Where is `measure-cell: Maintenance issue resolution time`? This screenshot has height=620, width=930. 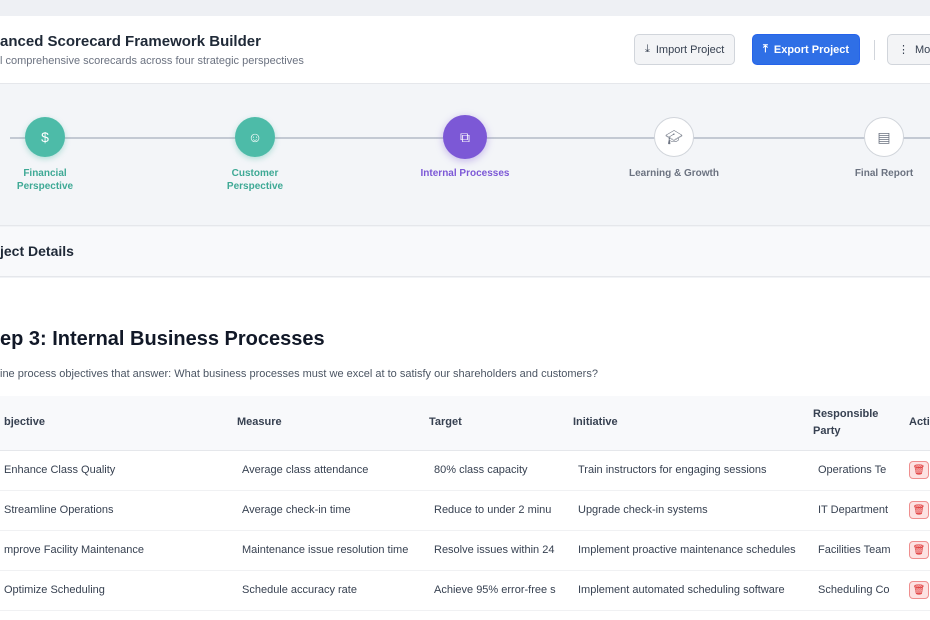
measure-cell: Maintenance issue resolution time is located at coordinates (329, 550).